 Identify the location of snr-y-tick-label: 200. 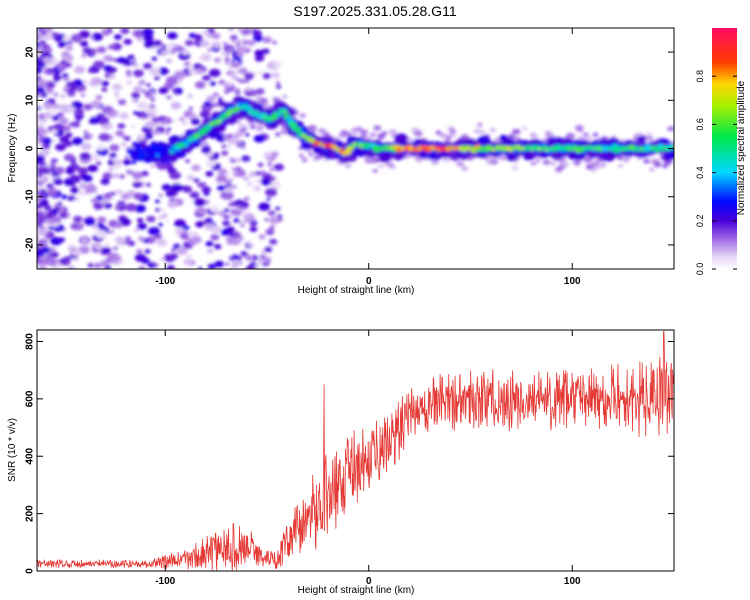
(30, 513).